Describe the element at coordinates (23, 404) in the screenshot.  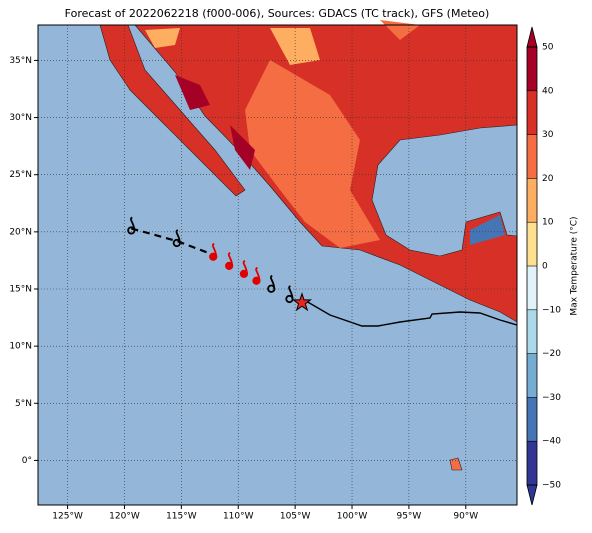
I see `y-tick-label: 5°N` at that location.